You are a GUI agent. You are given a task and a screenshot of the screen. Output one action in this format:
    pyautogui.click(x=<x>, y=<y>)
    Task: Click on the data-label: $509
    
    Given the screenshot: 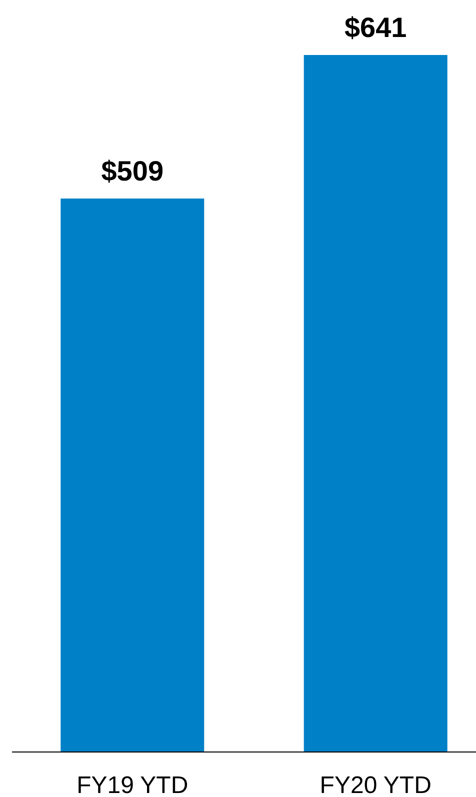 What is the action you would take?
    pyautogui.click(x=132, y=171)
    